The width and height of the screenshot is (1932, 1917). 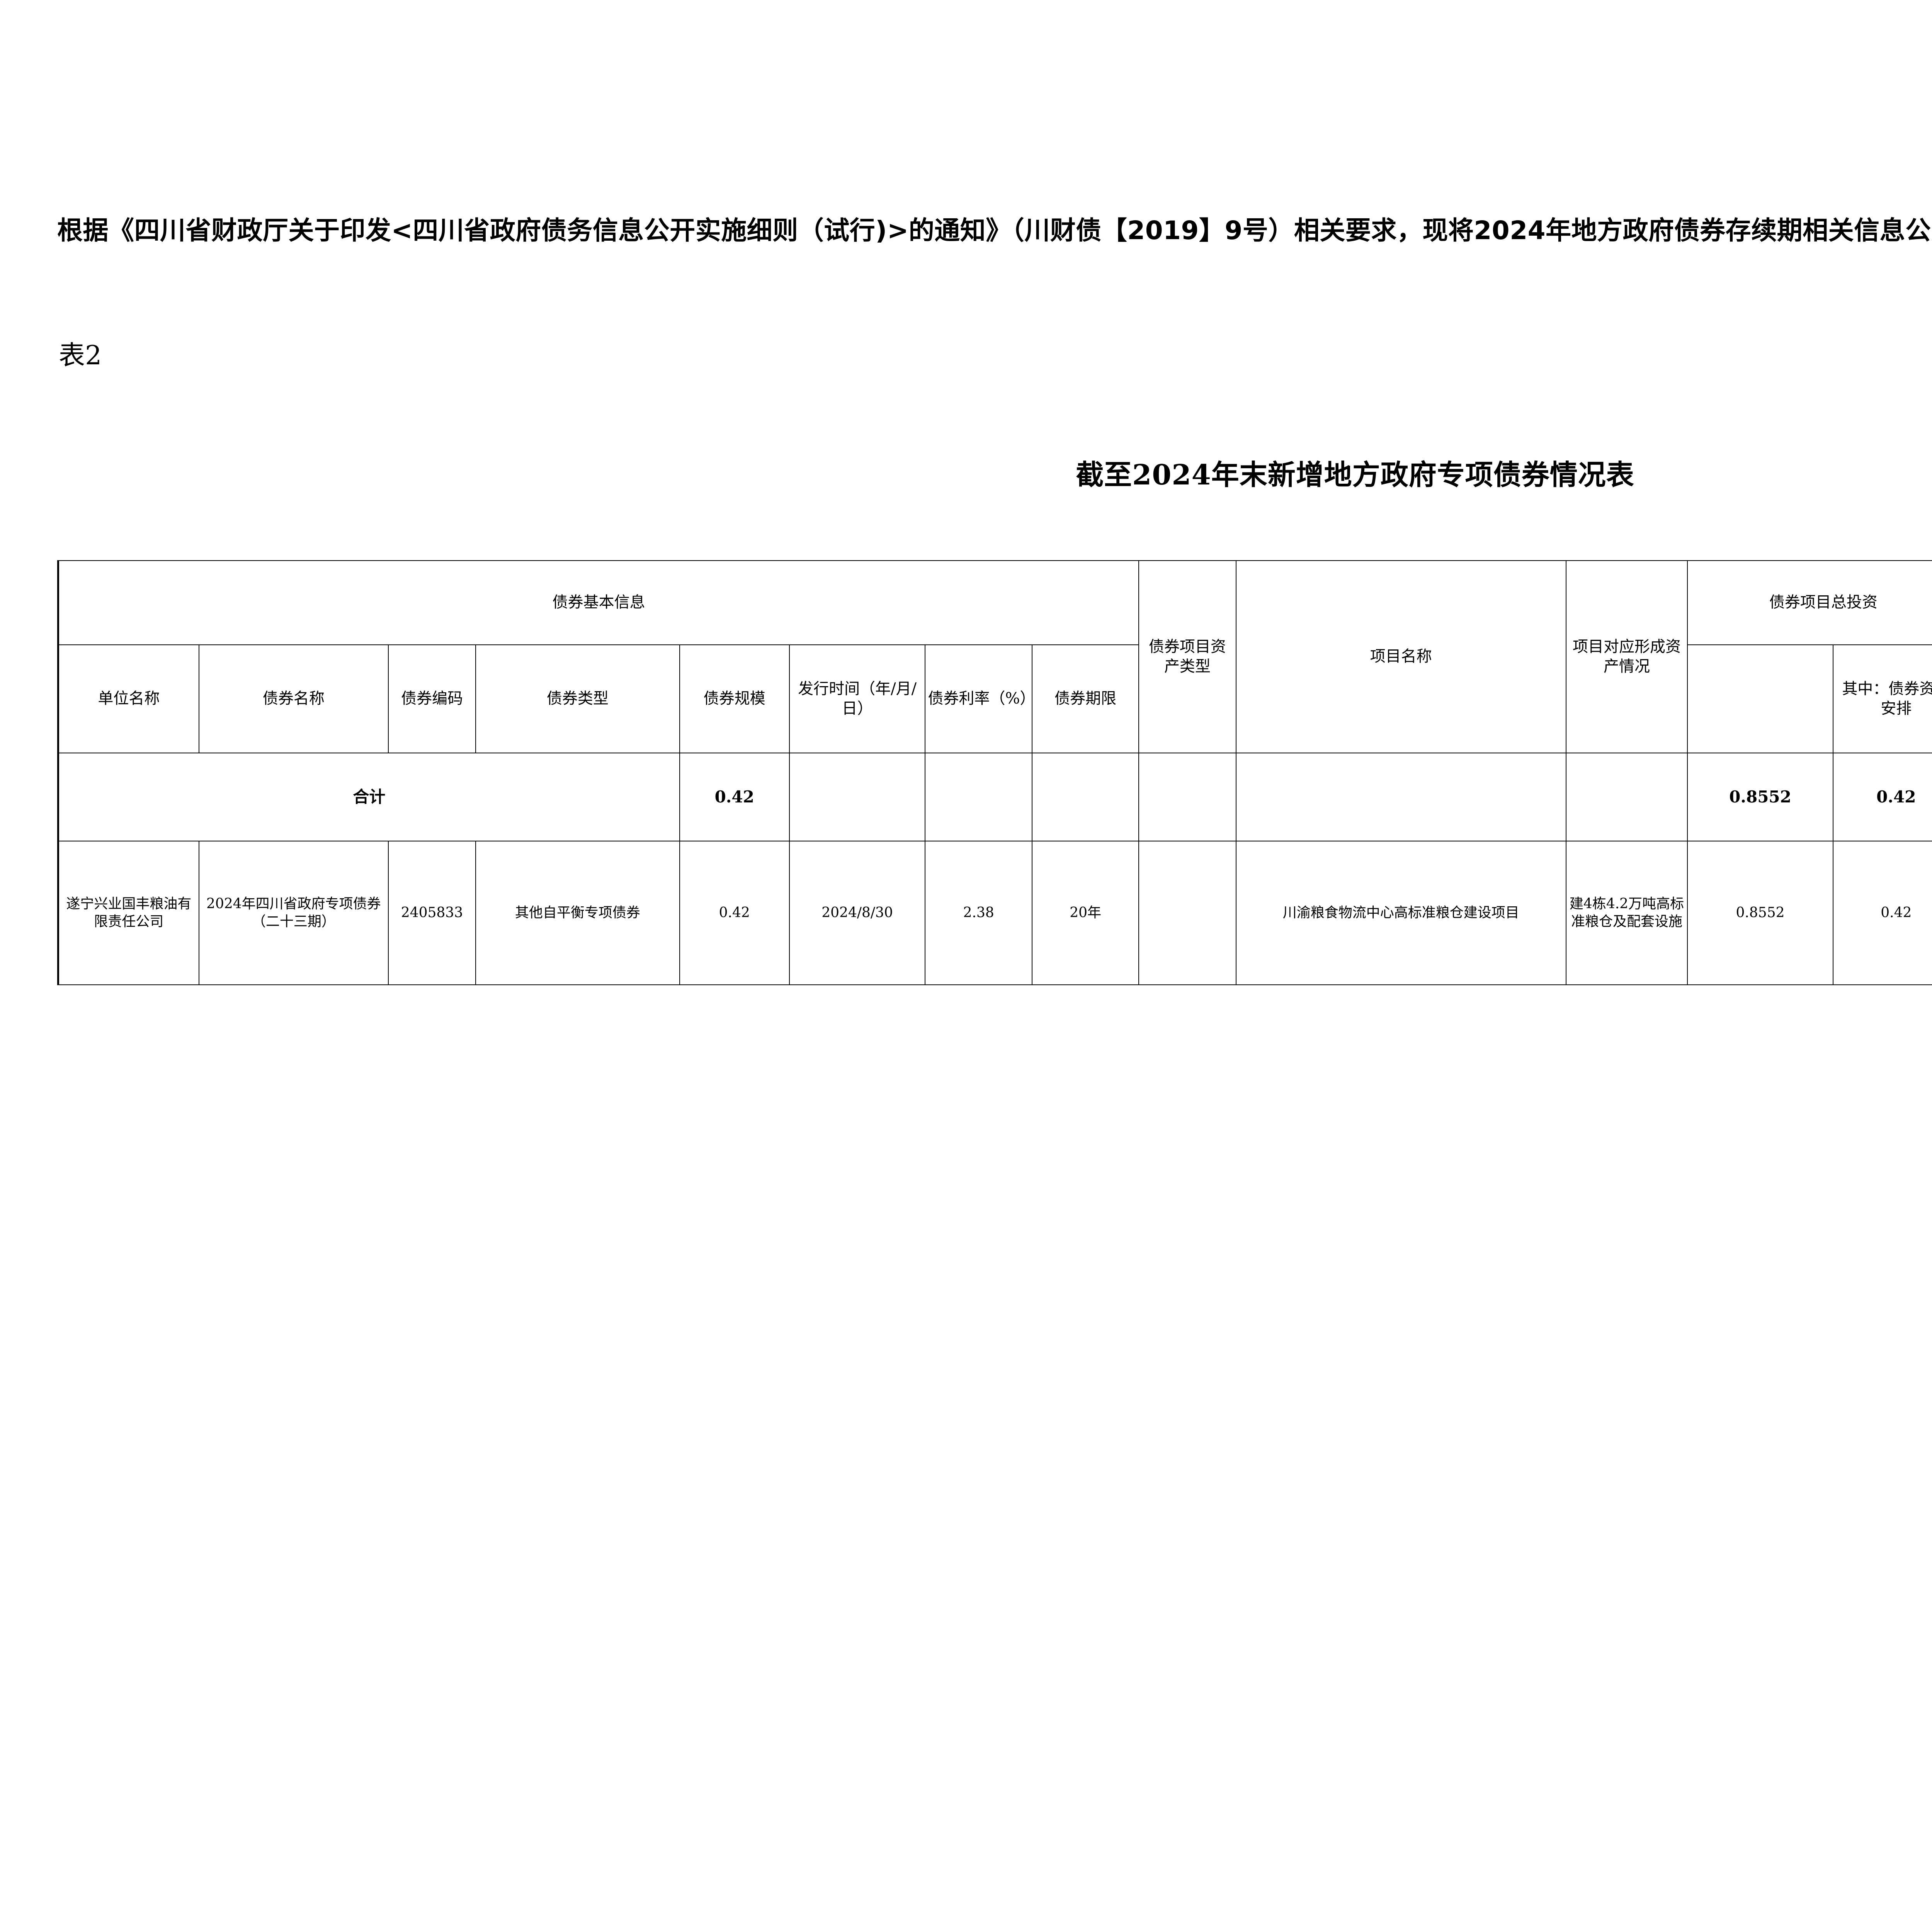 What do you see at coordinates (1355, 475) in the screenshot?
I see `page-title: 截至2024年末新增地方政府专项债券情况表` at bounding box center [1355, 475].